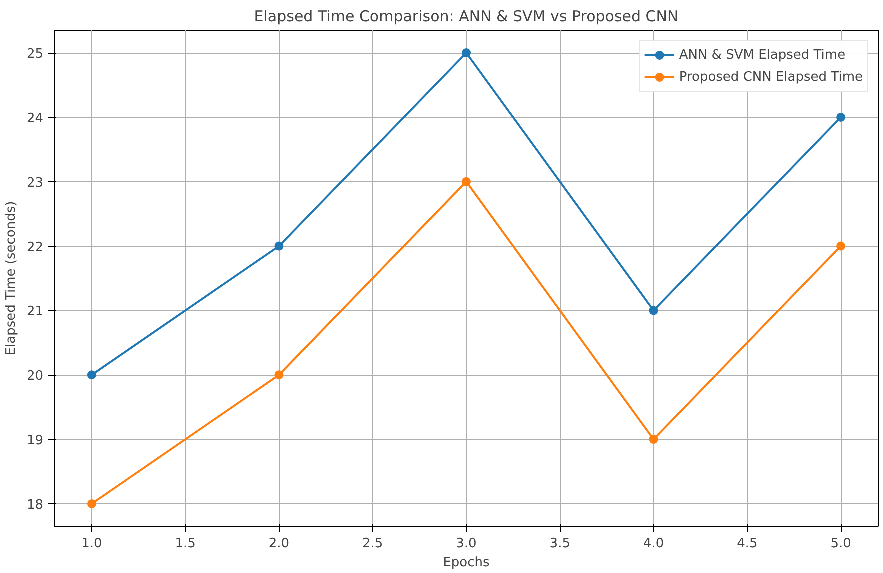 The width and height of the screenshot is (883, 573). I want to click on y-tick-label: 18, so click(35, 505).